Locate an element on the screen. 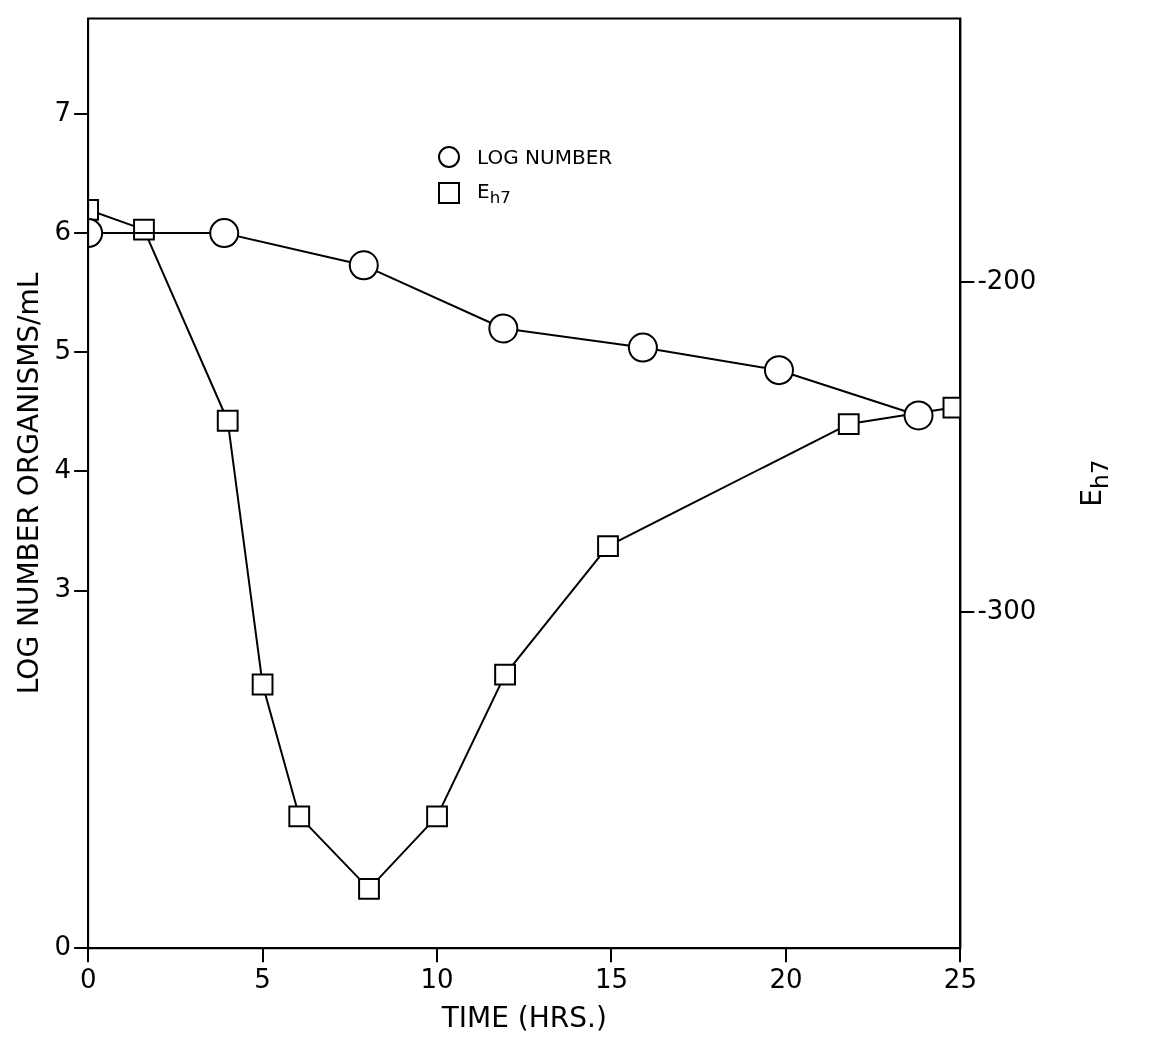 The height and width of the screenshot is (1051, 1151). x-tick-label: 25 is located at coordinates (960, 978).